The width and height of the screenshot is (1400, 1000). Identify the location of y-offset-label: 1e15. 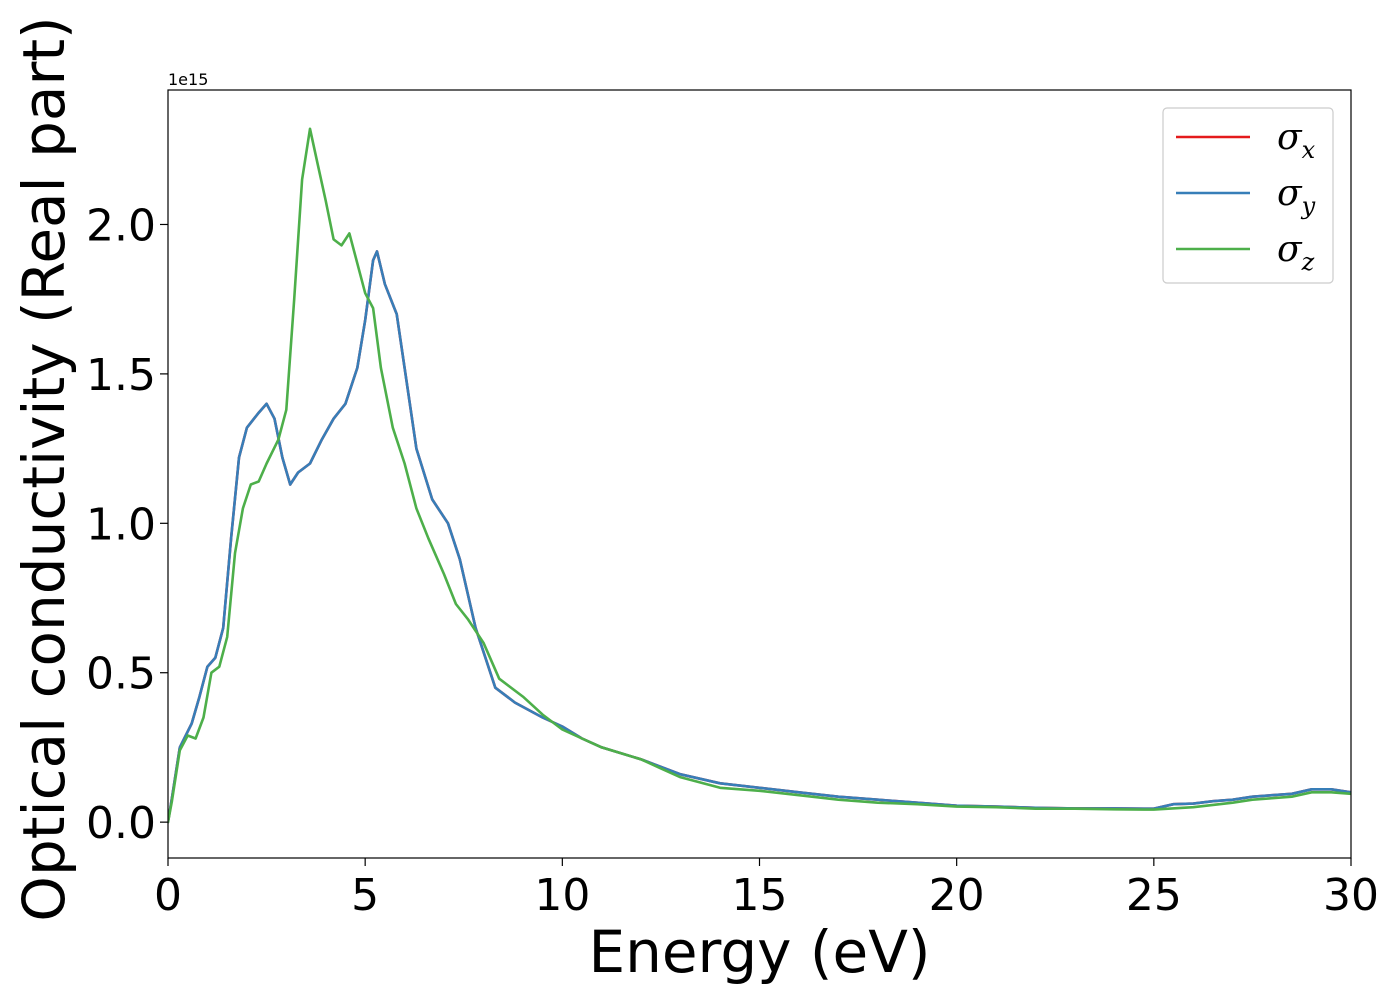
(188, 79).